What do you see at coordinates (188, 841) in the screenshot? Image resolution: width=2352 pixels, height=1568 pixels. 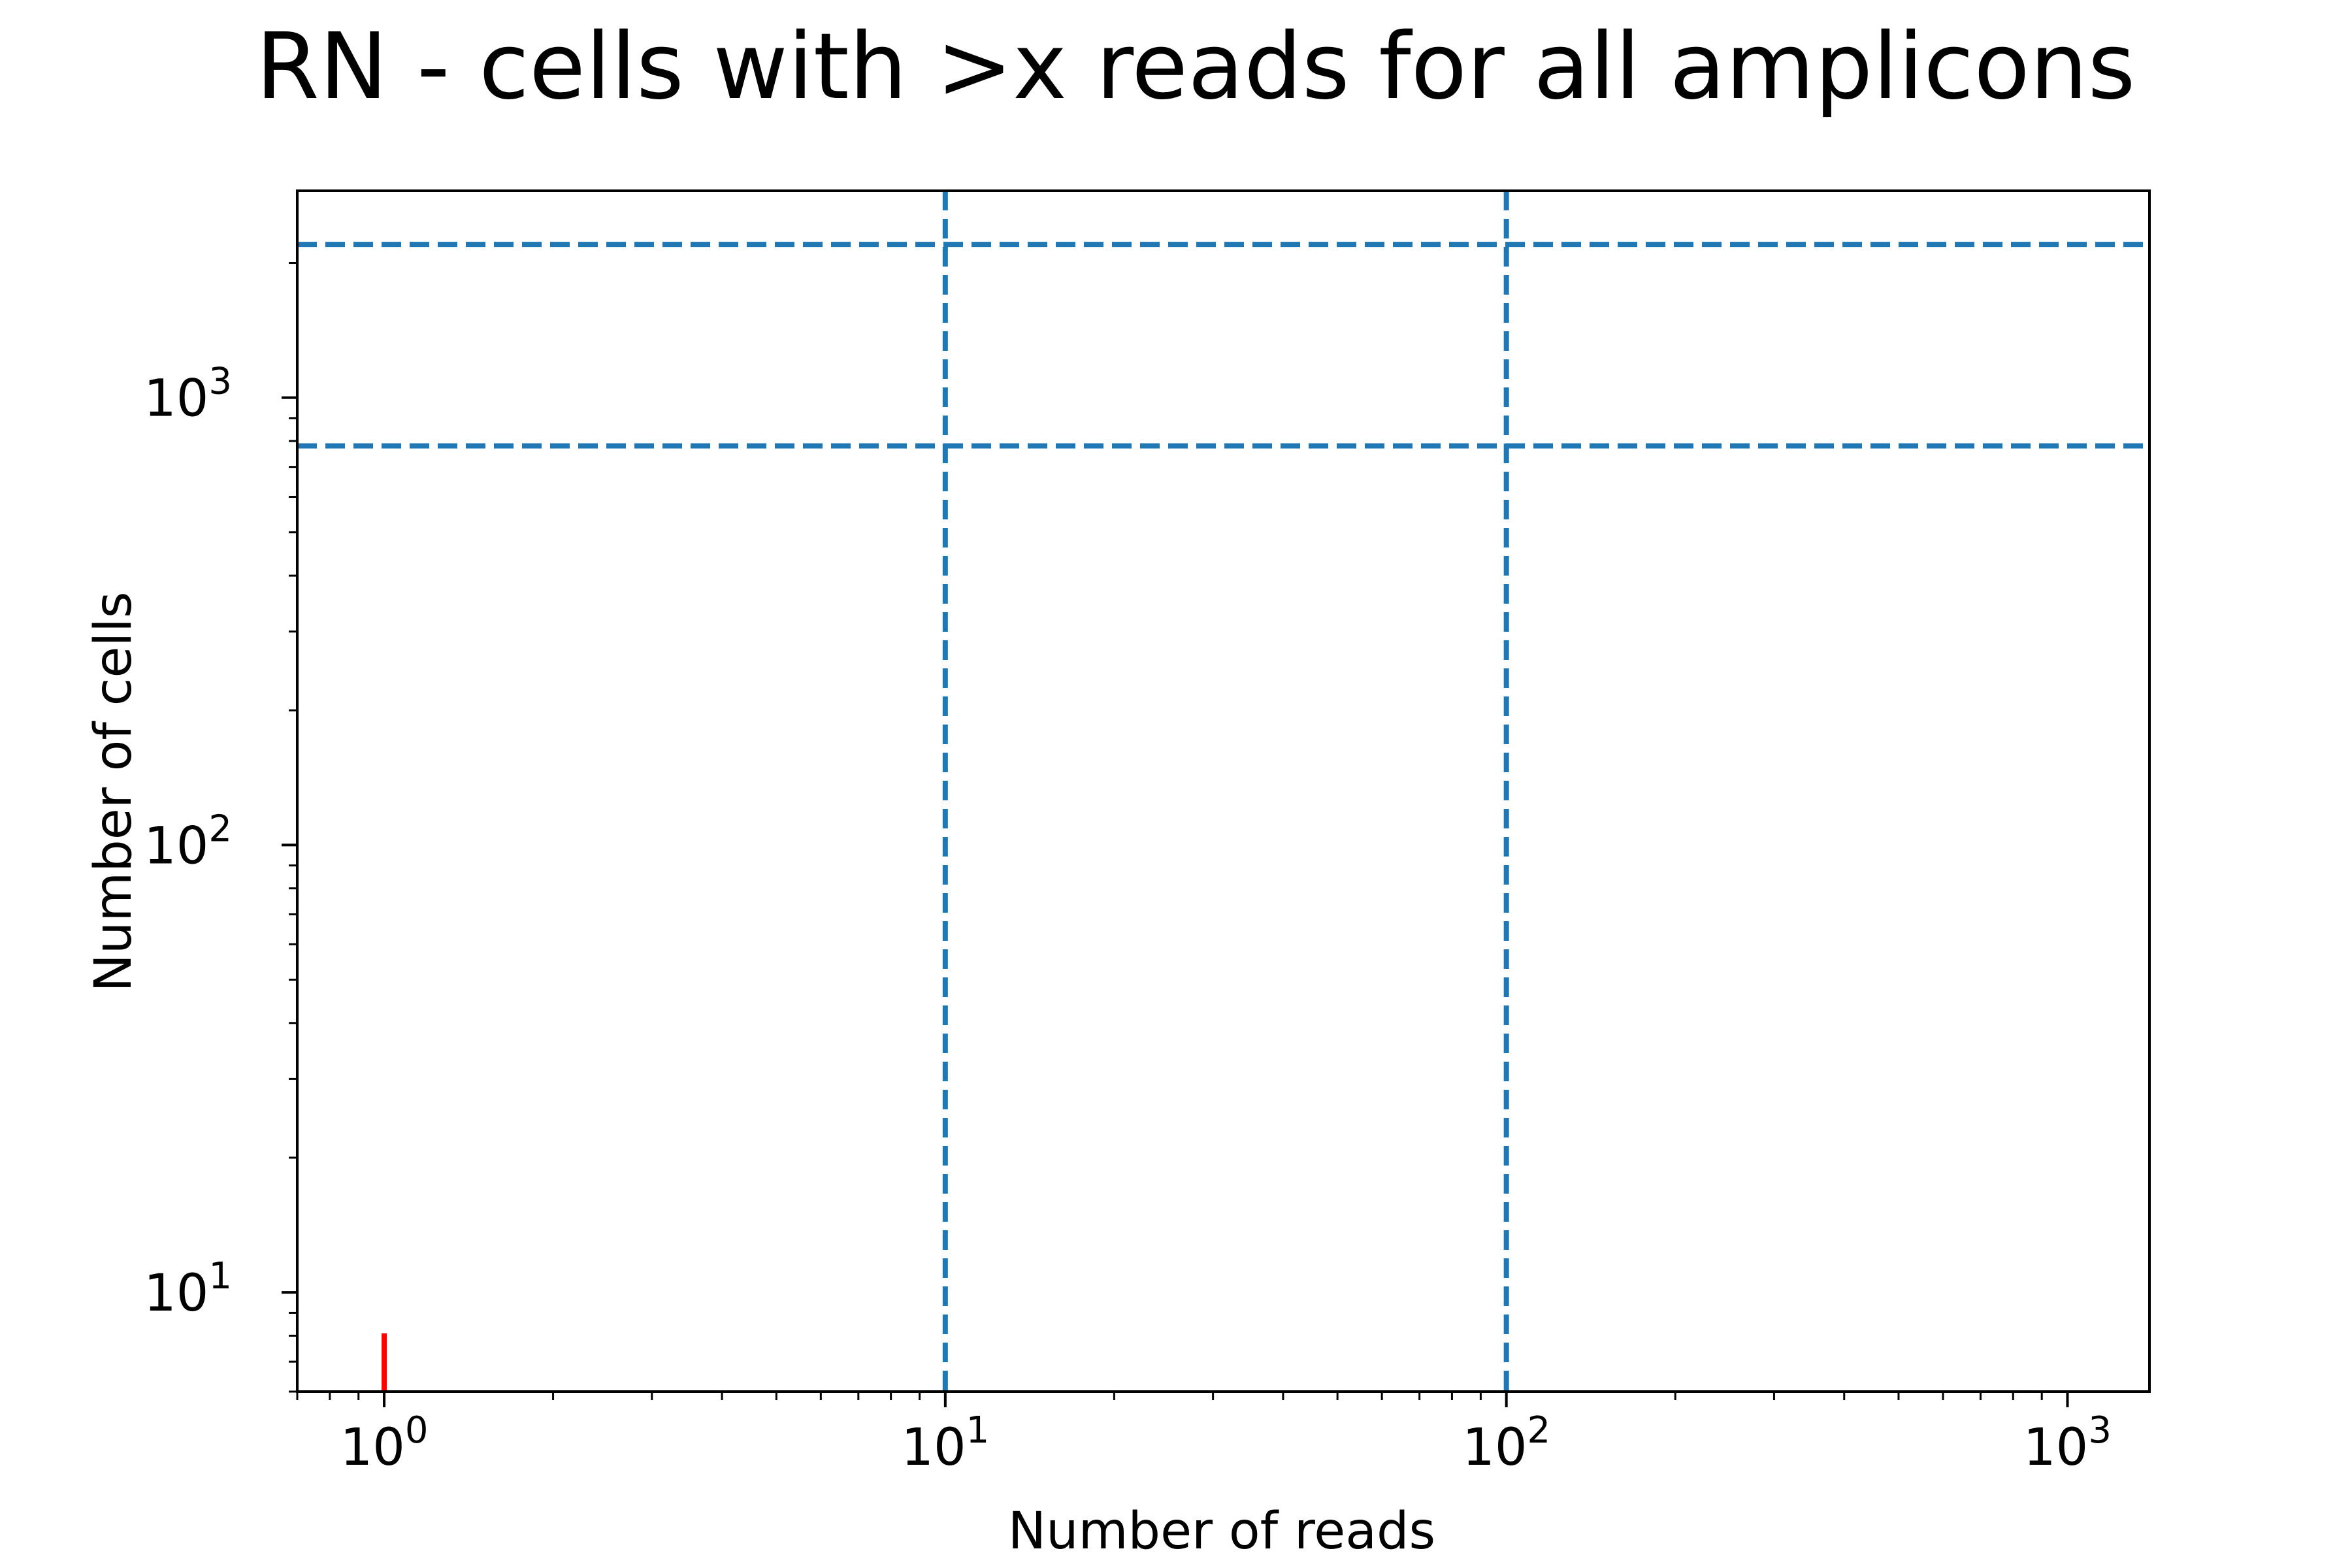 I see `y-tick-label: 10²` at bounding box center [188, 841].